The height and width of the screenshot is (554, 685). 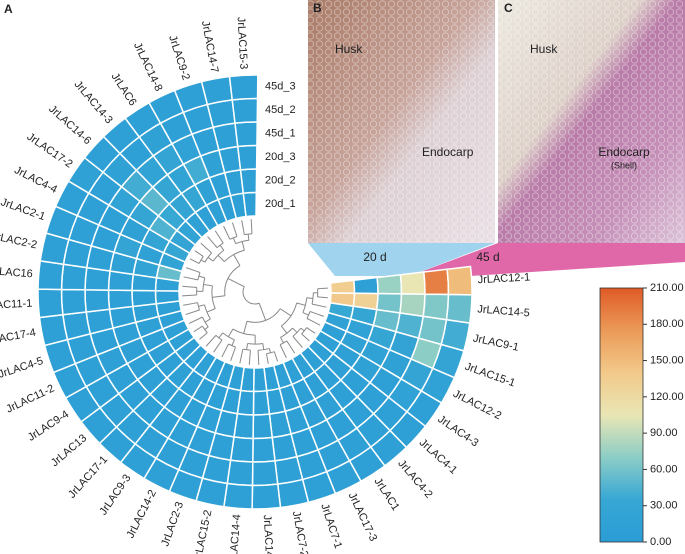 What do you see at coordinates (124, 89) in the screenshot?
I see `gene-label: JrLAC6` at bounding box center [124, 89].